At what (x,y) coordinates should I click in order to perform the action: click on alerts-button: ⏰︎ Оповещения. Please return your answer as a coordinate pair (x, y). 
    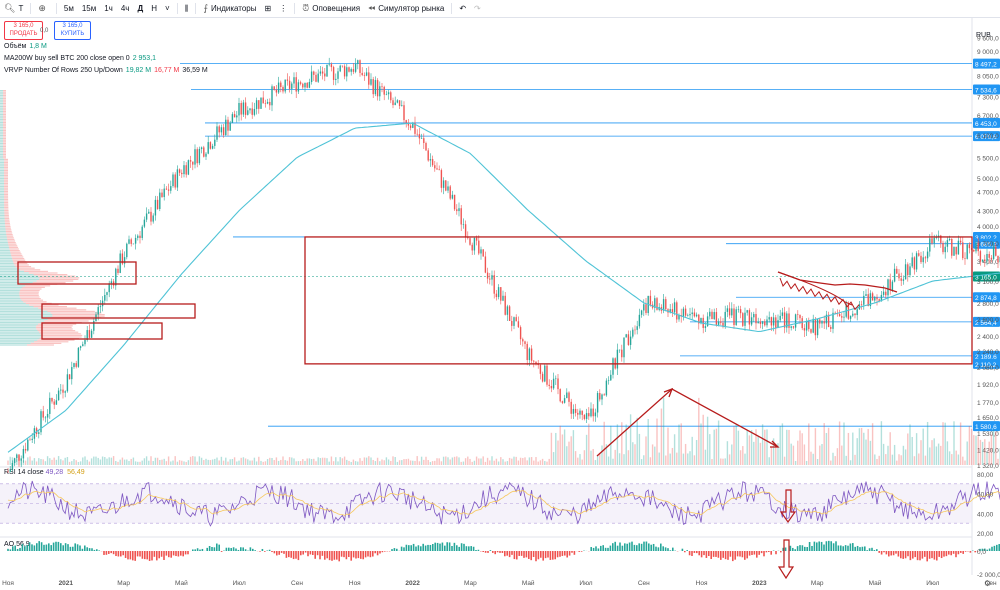
    Looking at the image, I should click on (331, 8).